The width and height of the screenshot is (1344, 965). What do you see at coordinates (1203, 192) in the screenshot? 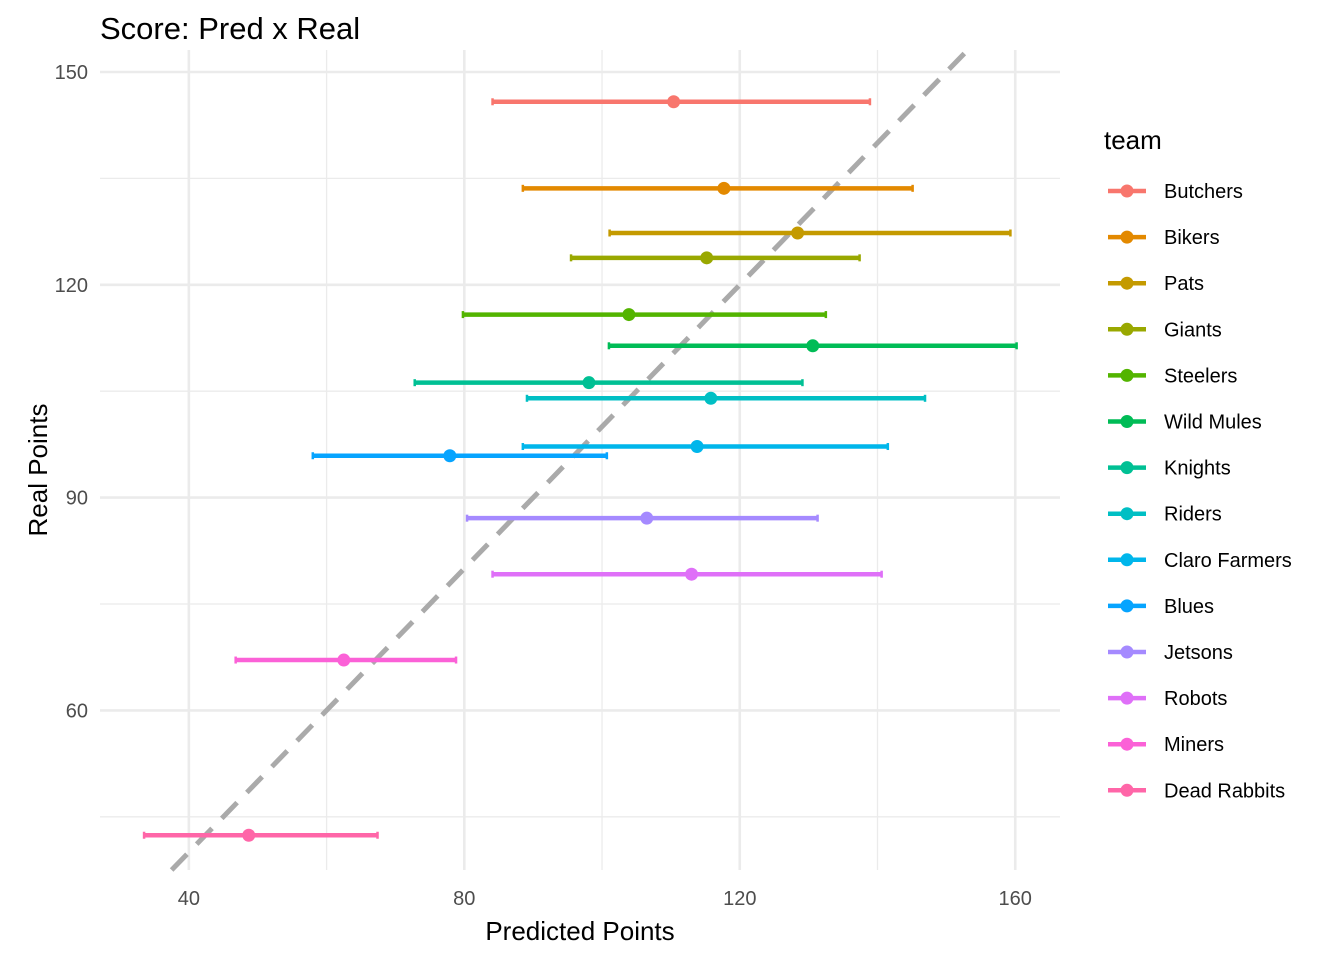
I see `legend-label: Butchers` at bounding box center [1203, 192].